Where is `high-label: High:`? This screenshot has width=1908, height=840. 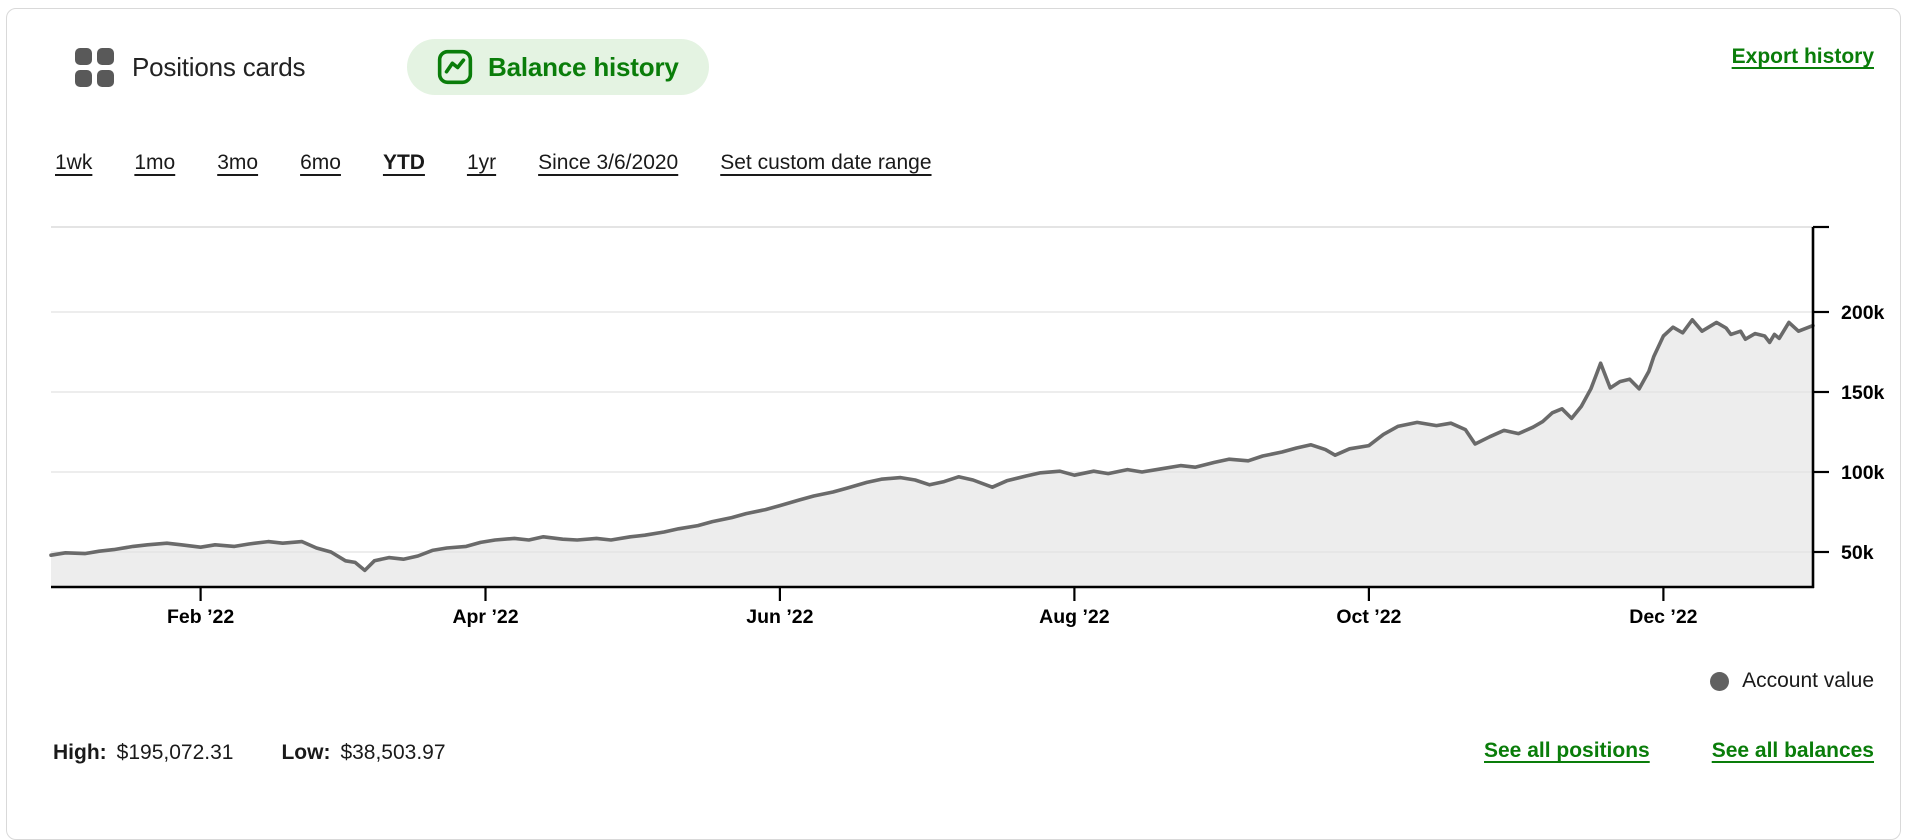
high-label: High: is located at coordinates (80, 752).